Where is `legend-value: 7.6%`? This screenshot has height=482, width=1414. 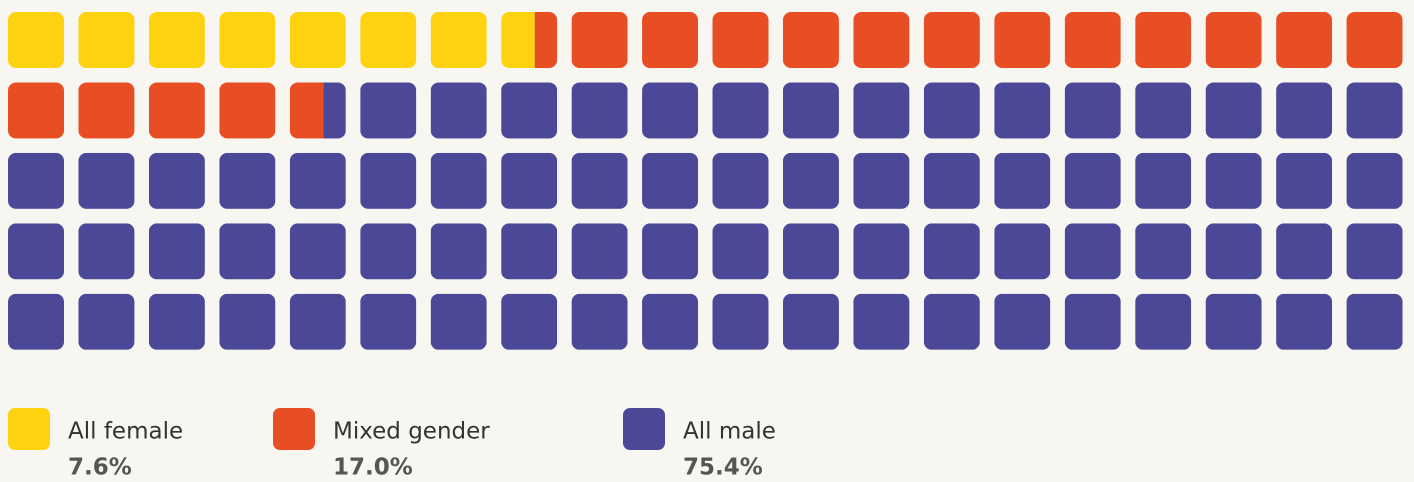
legend-value: 7.6% is located at coordinates (100, 468).